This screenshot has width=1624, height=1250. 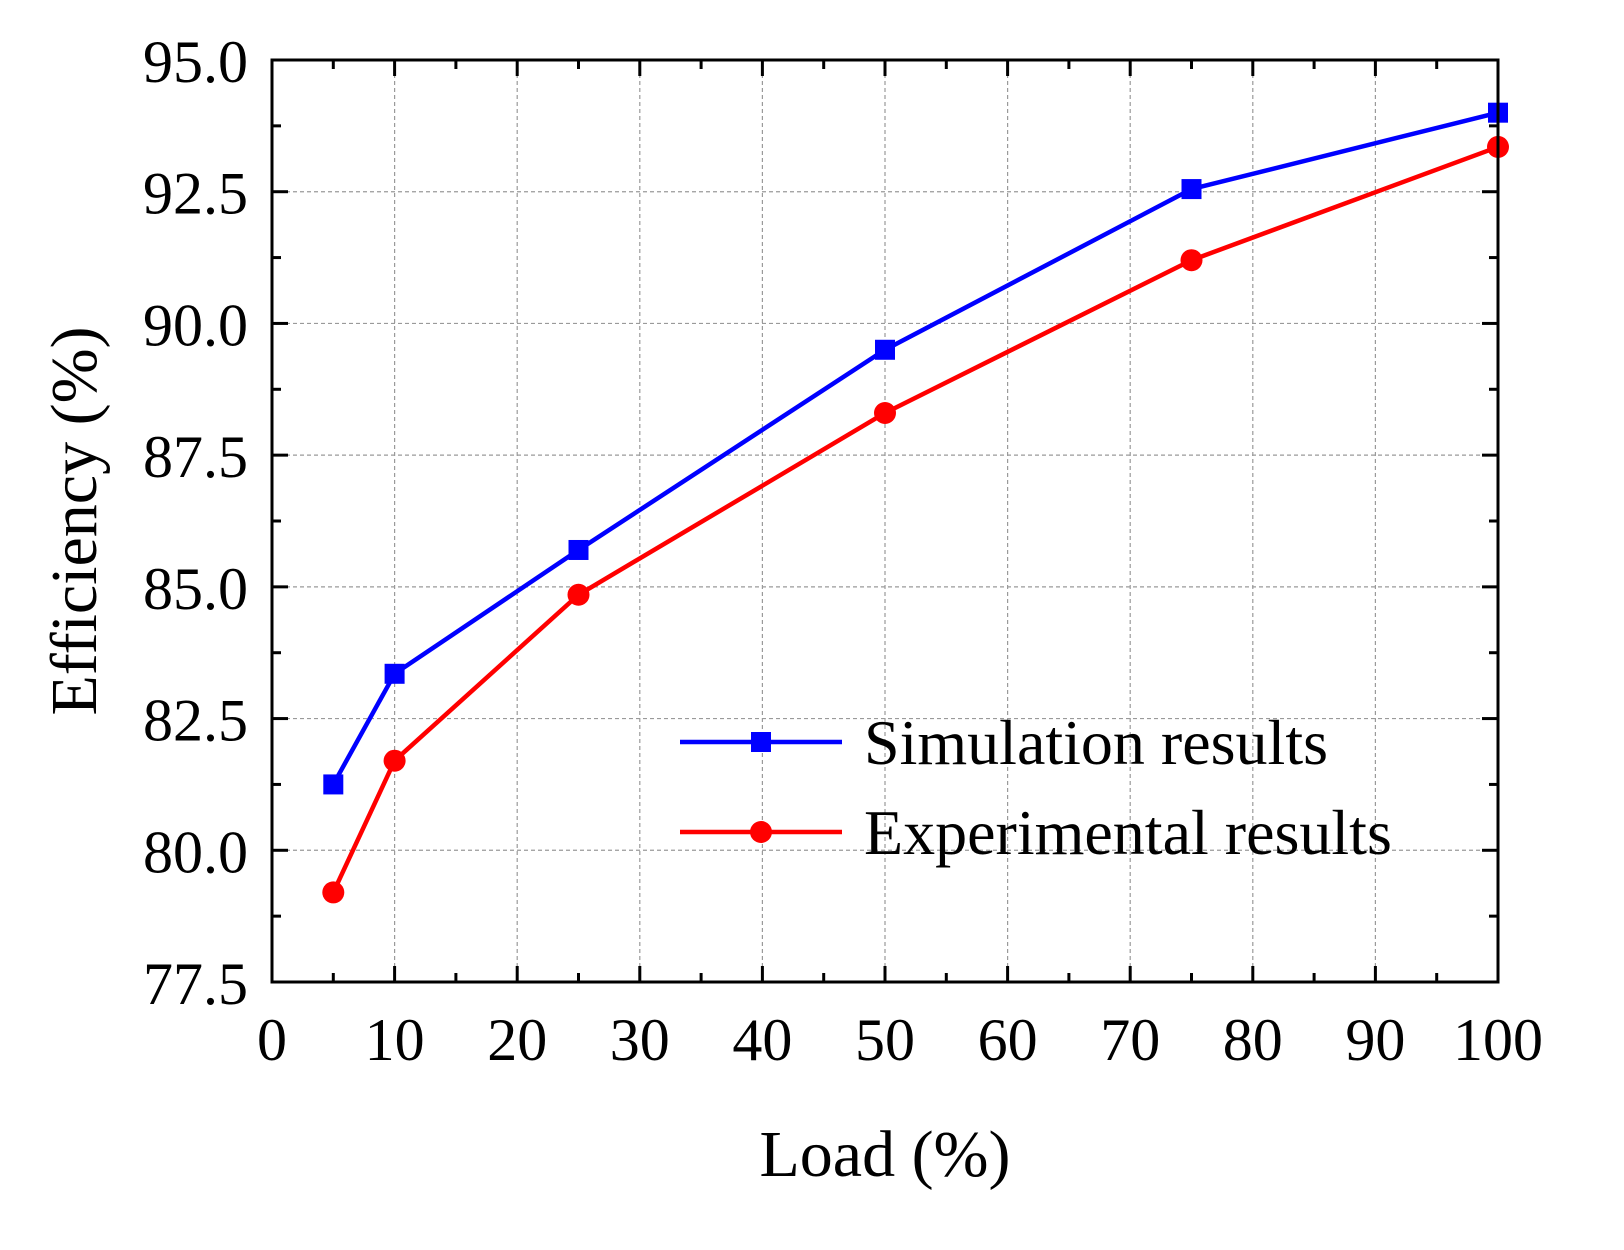 What do you see at coordinates (884, 1154) in the screenshot?
I see `x-axis-label: Load (%)` at bounding box center [884, 1154].